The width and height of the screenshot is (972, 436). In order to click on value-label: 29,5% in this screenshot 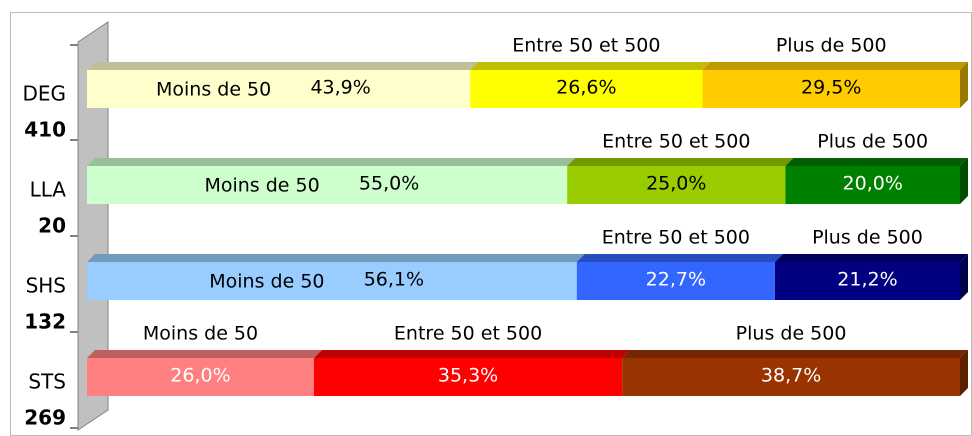, I will do `click(831, 88)`.